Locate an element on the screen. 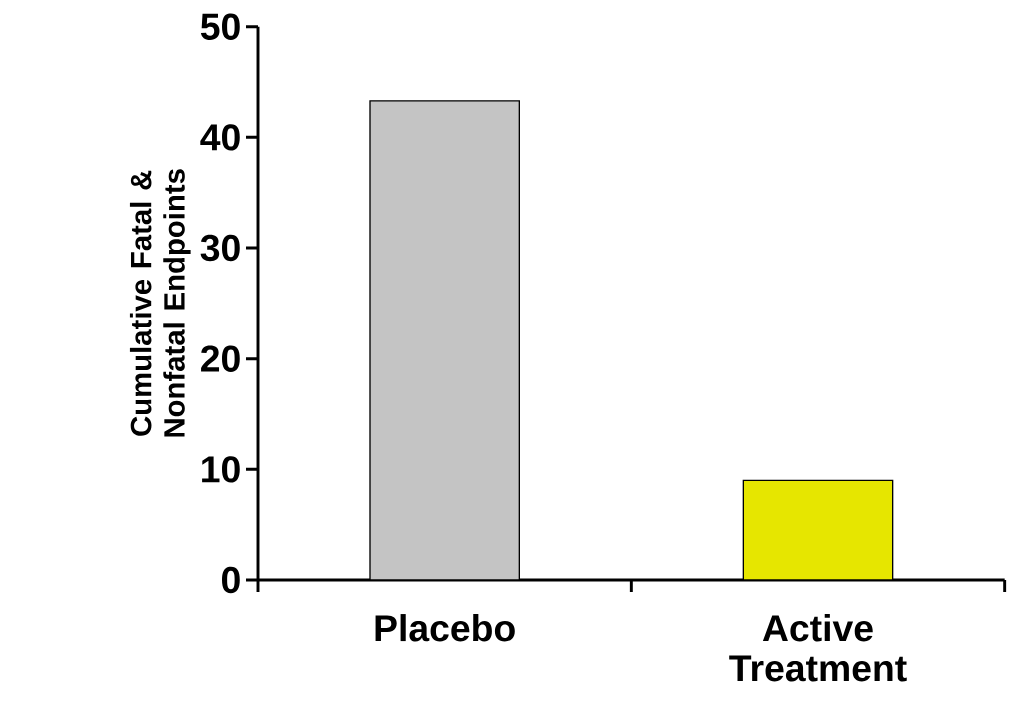 This screenshot has width=1015, height=726. y-tick-label: 30 is located at coordinates (220, 248).